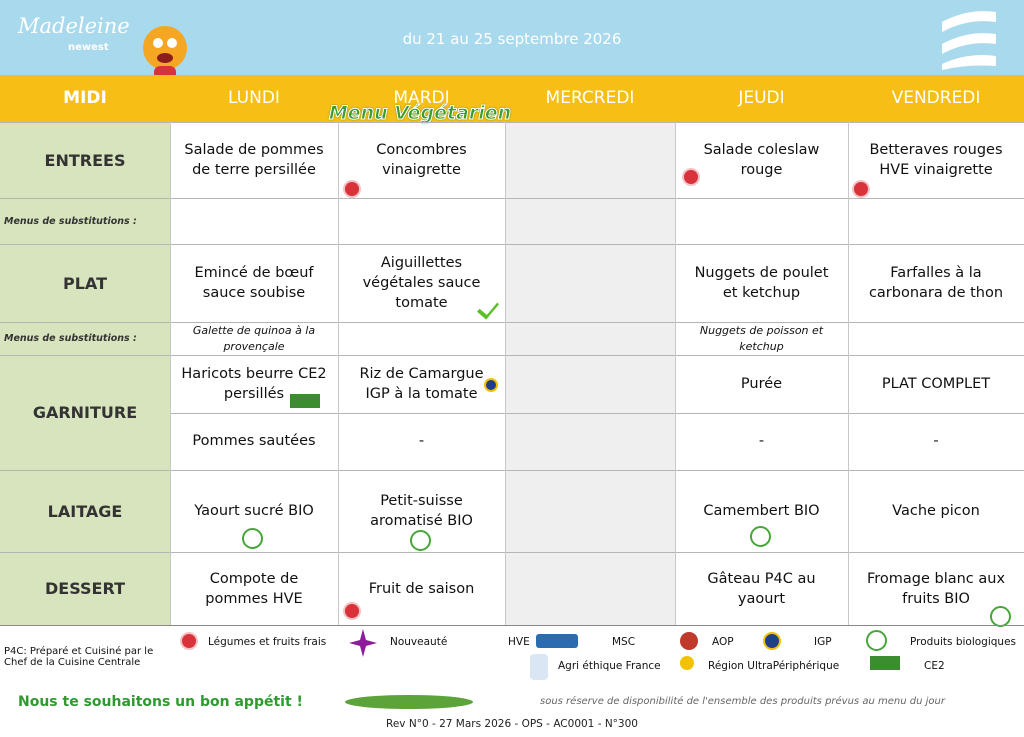  Describe the element at coordinates (519, 642) in the screenshot. I see `legend-item: HVE` at that location.